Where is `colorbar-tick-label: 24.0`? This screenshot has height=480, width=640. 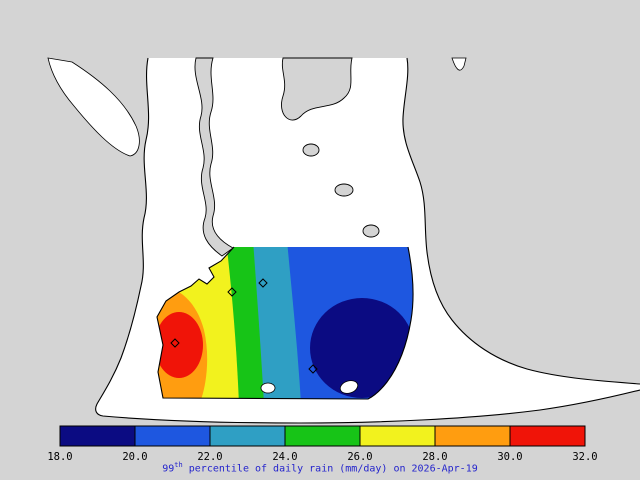 colorbar-tick-label: 24.0 is located at coordinates (284, 457).